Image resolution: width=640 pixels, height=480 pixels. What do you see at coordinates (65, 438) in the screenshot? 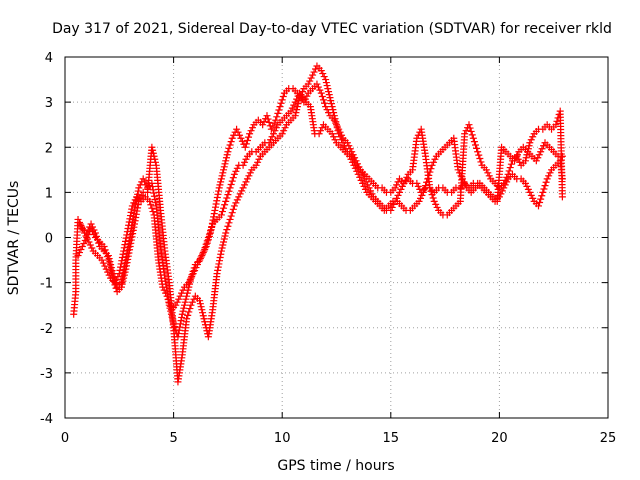
I see `x-tick-label: 0` at bounding box center [65, 438].